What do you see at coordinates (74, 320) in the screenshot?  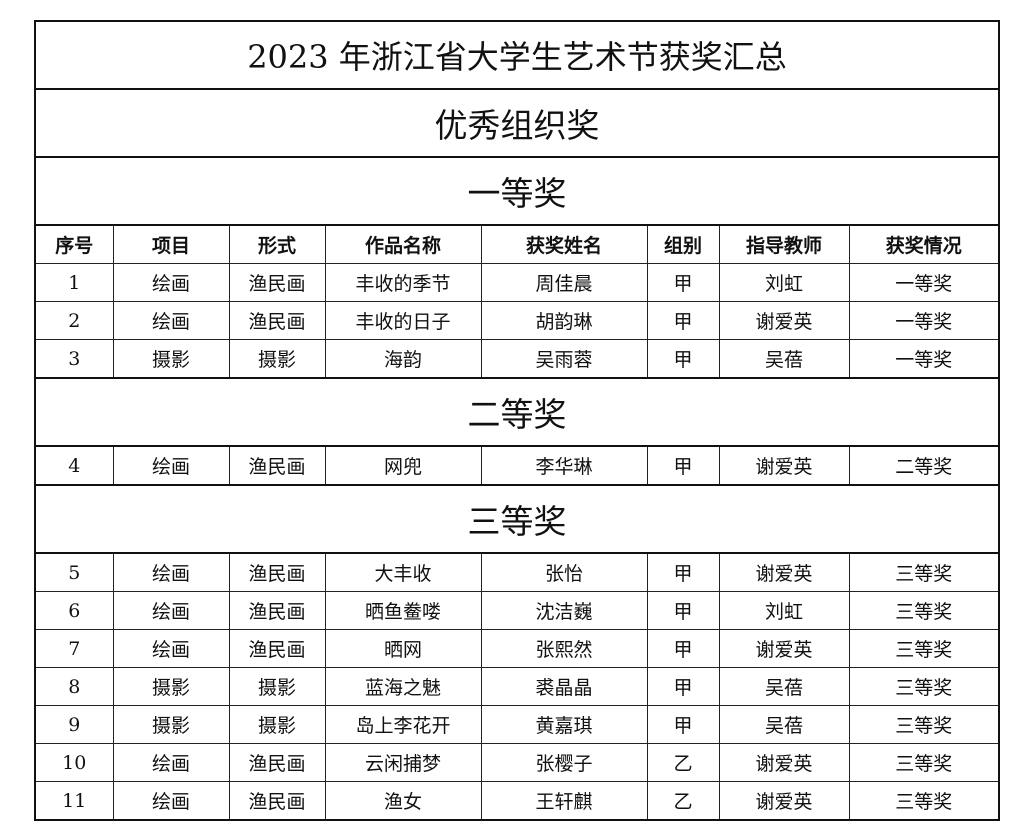 I see `table-cell: 2` at bounding box center [74, 320].